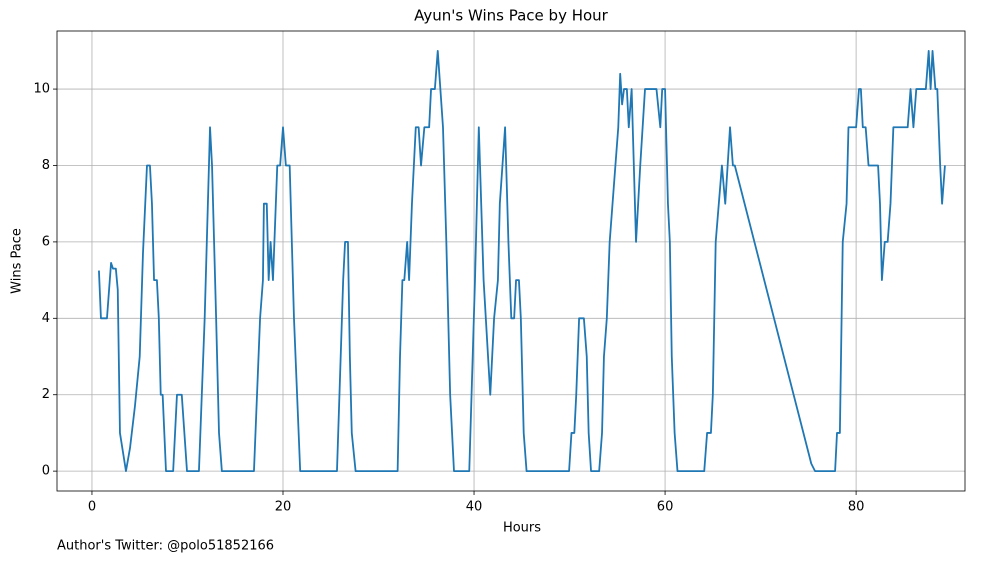 The image size is (997, 566). Describe the element at coordinates (46, 318) in the screenshot. I see `y-tick-label: 4` at that location.